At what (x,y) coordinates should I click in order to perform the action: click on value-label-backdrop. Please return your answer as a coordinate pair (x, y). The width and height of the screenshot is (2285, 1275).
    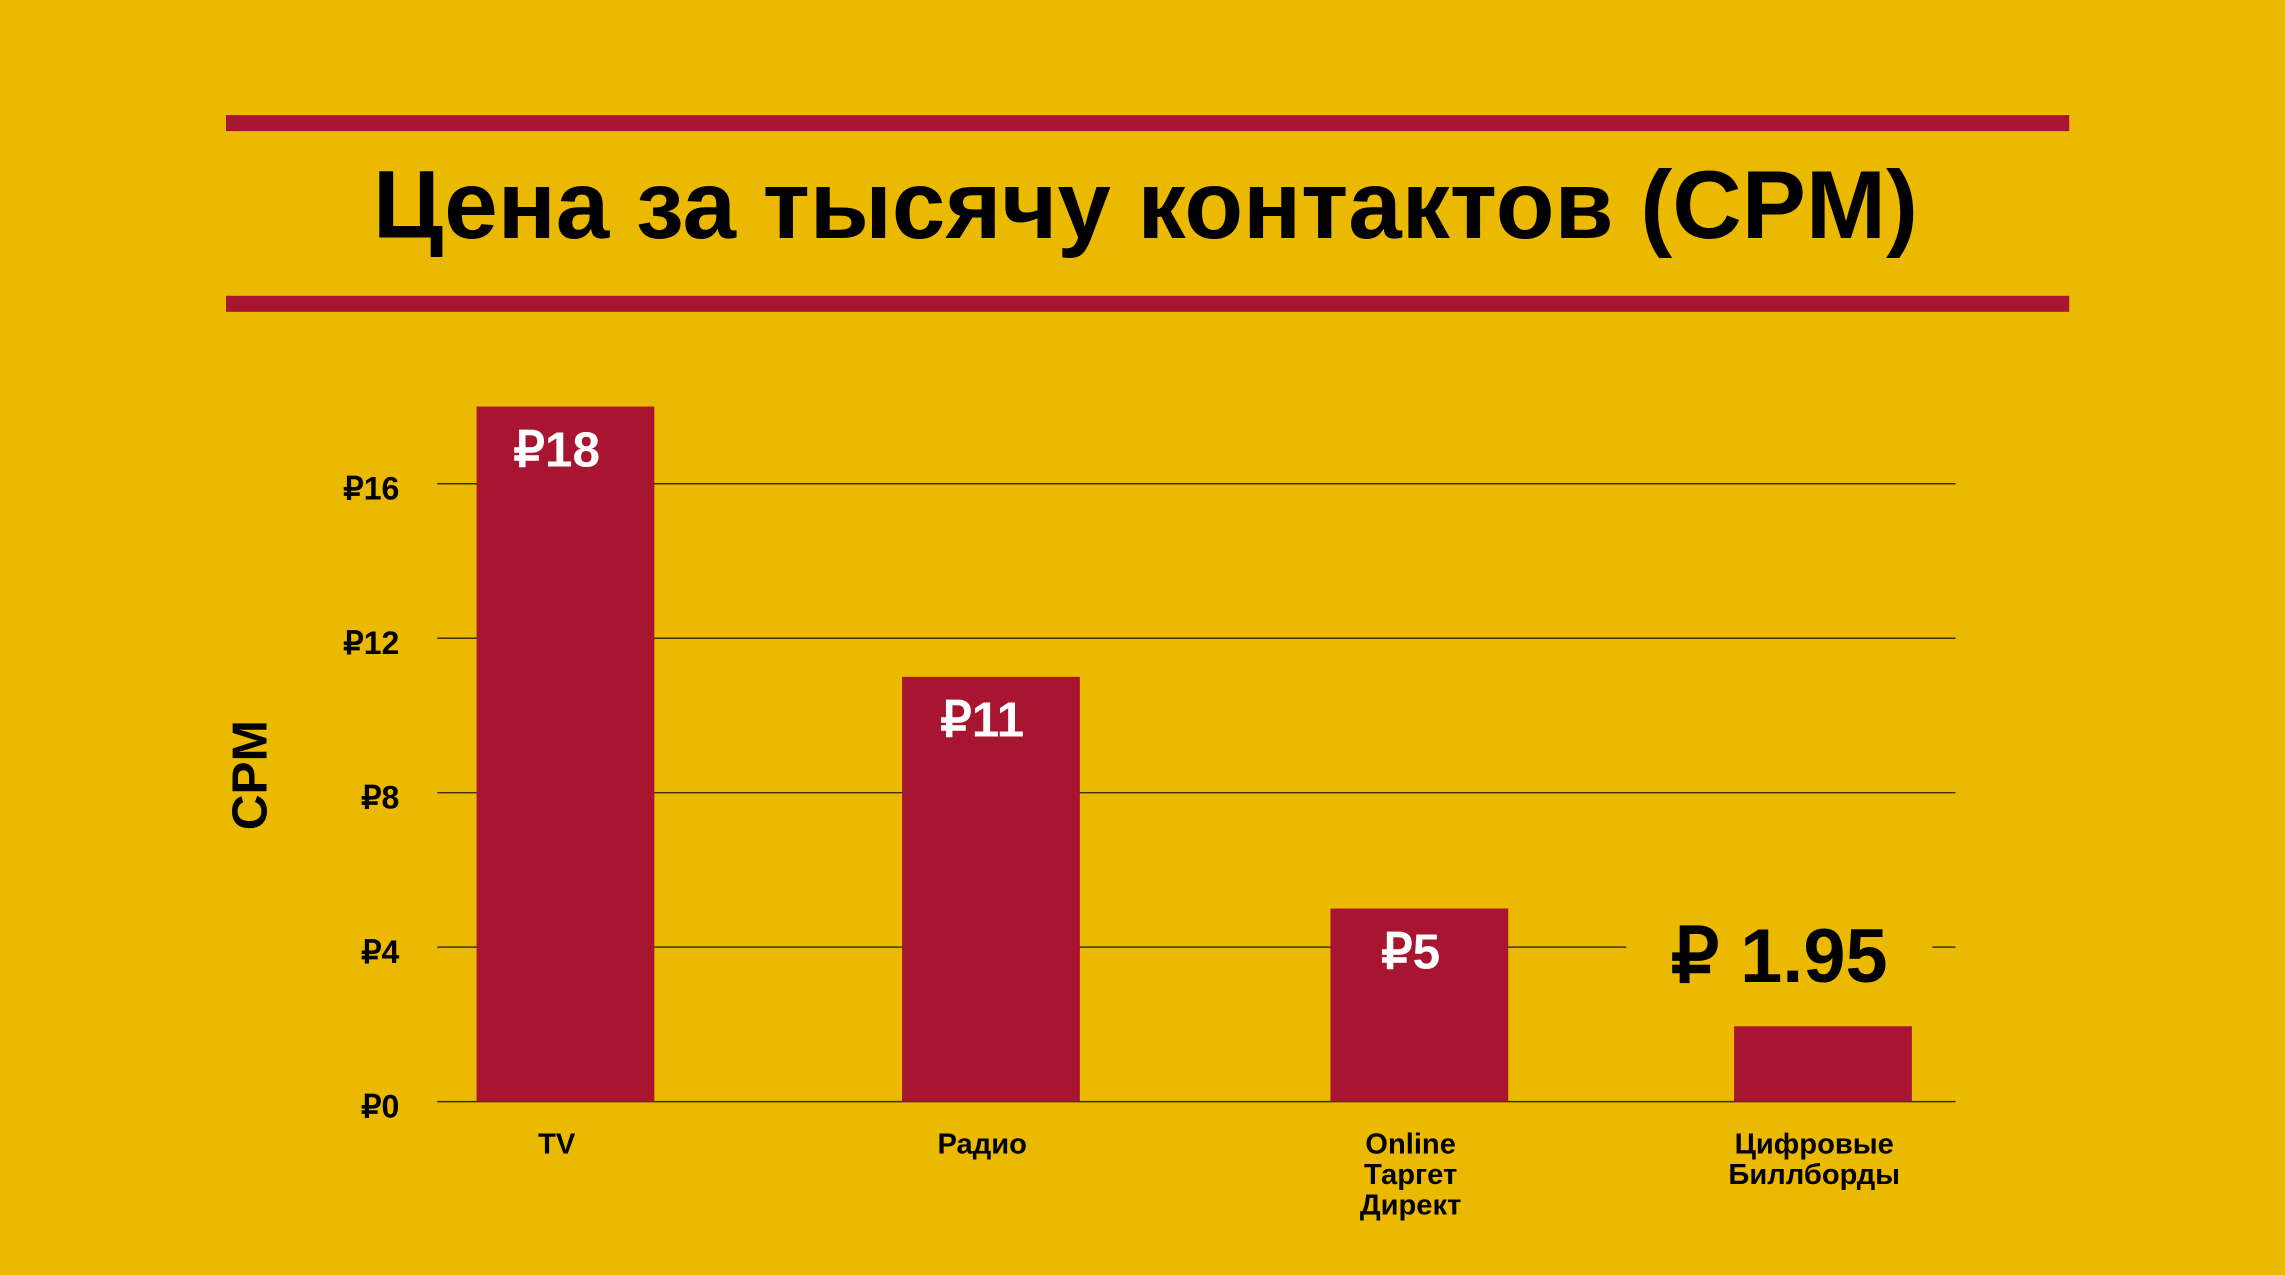
    Looking at the image, I should click on (1779, 959).